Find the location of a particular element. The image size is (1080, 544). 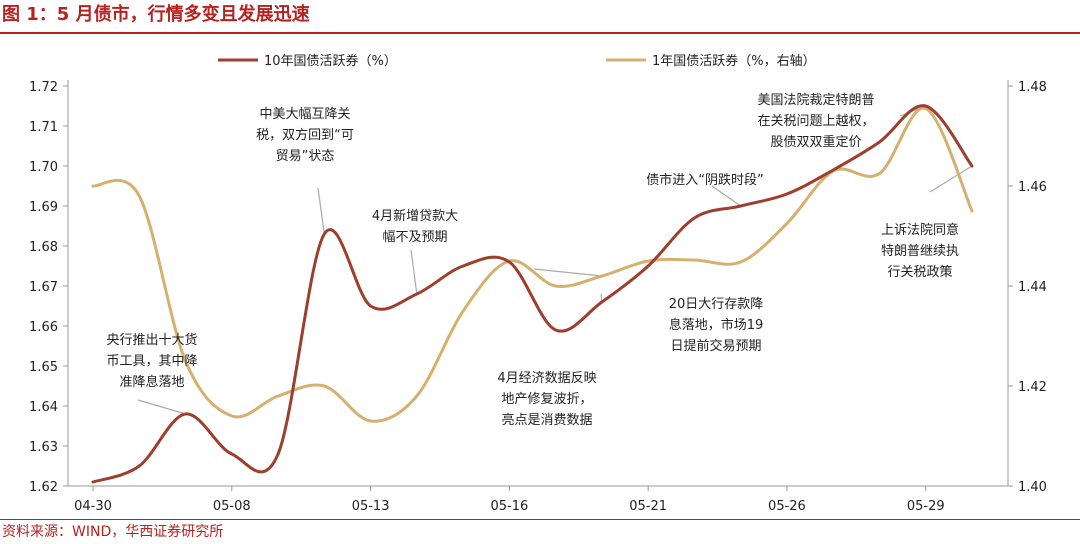

annotation-line: 上诉法院同意 is located at coordinates (920, 230).